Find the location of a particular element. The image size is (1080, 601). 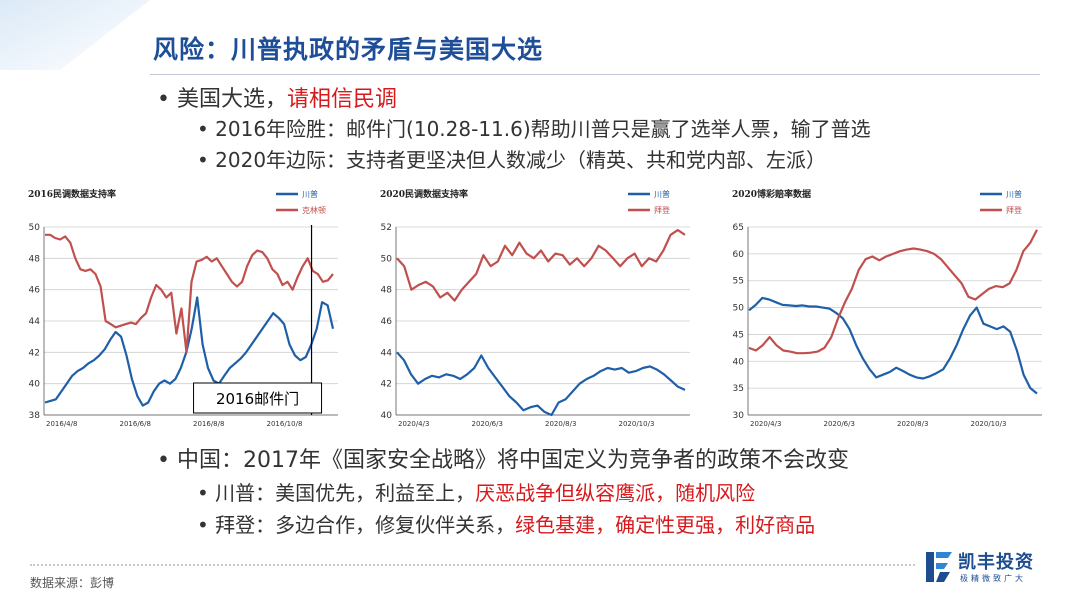

logo-slogan: 极精微致广大 is located at coordinates (993, 578).